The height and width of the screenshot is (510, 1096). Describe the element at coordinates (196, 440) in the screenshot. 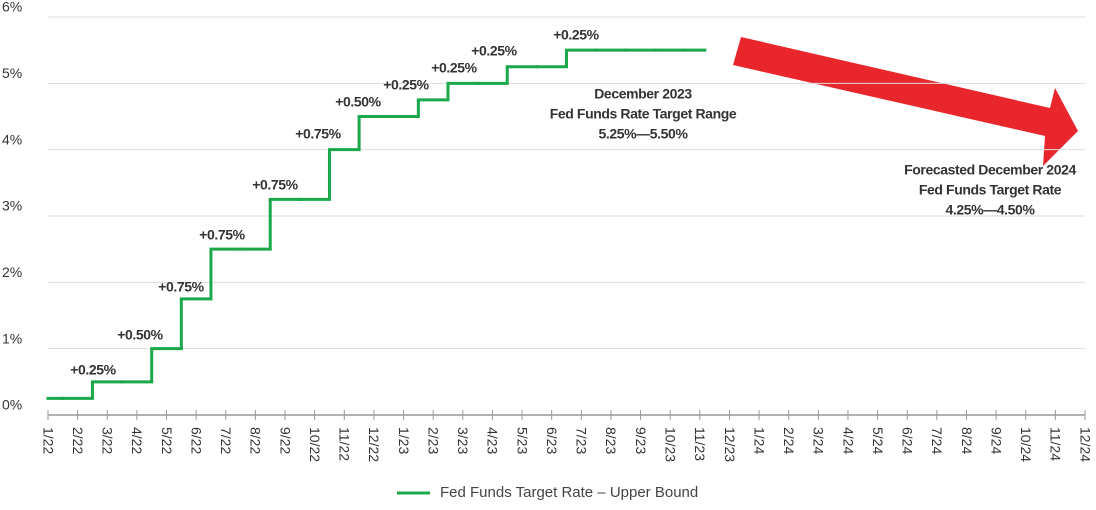

I see `x-tick-label: 6/22` at that location.